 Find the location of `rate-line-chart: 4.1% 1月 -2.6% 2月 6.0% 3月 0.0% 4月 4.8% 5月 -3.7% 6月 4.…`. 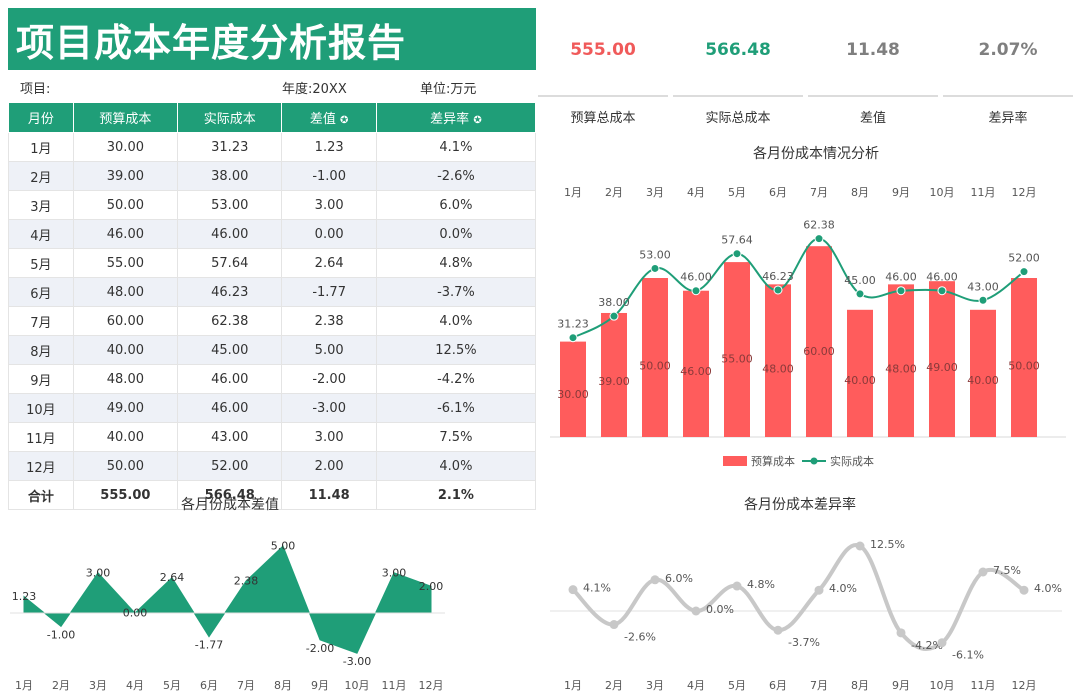

rate-line-chart: 4.1% 1月 -2.6% 2月 6.0% 3月 0.0% 4月 4.8% 5月 -3.7% 6月 4.… is located at coordinates (806, 615).